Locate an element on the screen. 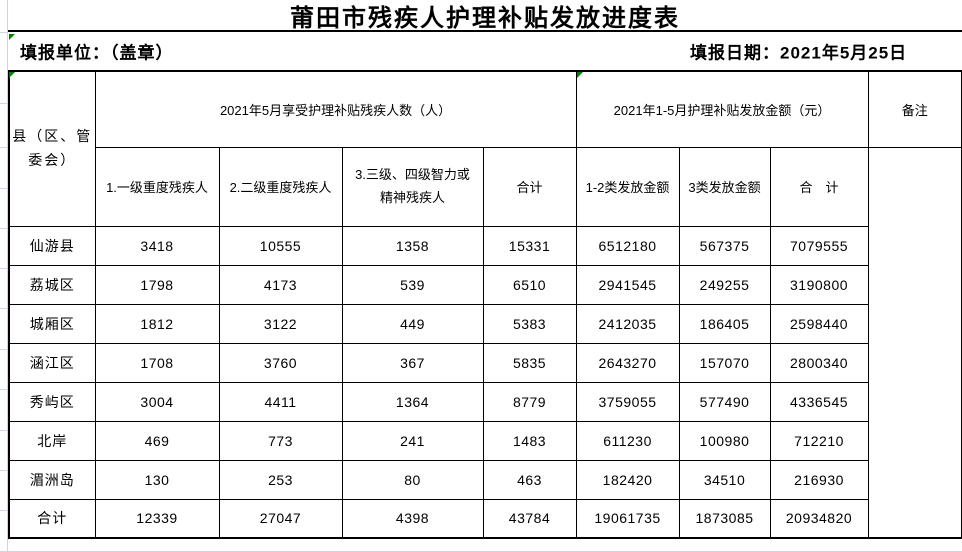 Image resolution: width=962 pixels, height=552 pixels. row-value-cell: 20934820 is located at coordinates (819, 518).